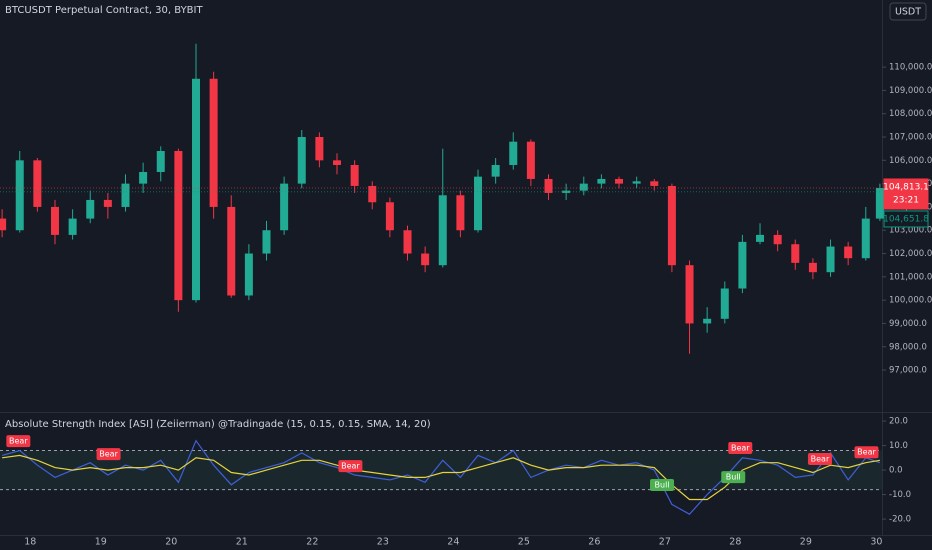  I want to click on y-tick-label: 106,000.0, so click(910, 161).